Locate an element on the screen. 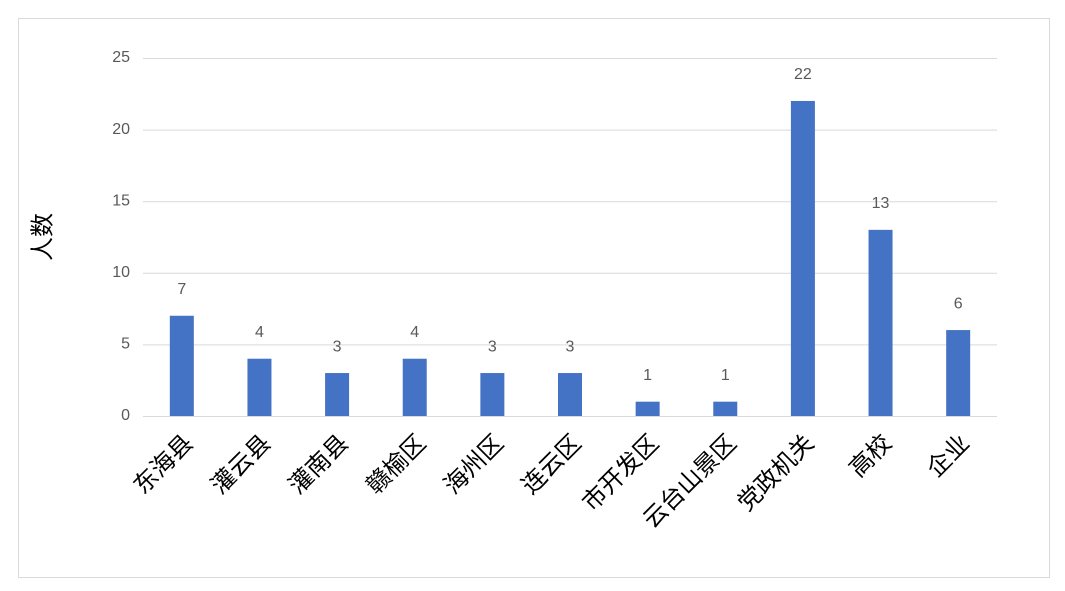 The width and height of the screenshot is (1065, 591). data-label: 6 is located at coordinates (958, 303).